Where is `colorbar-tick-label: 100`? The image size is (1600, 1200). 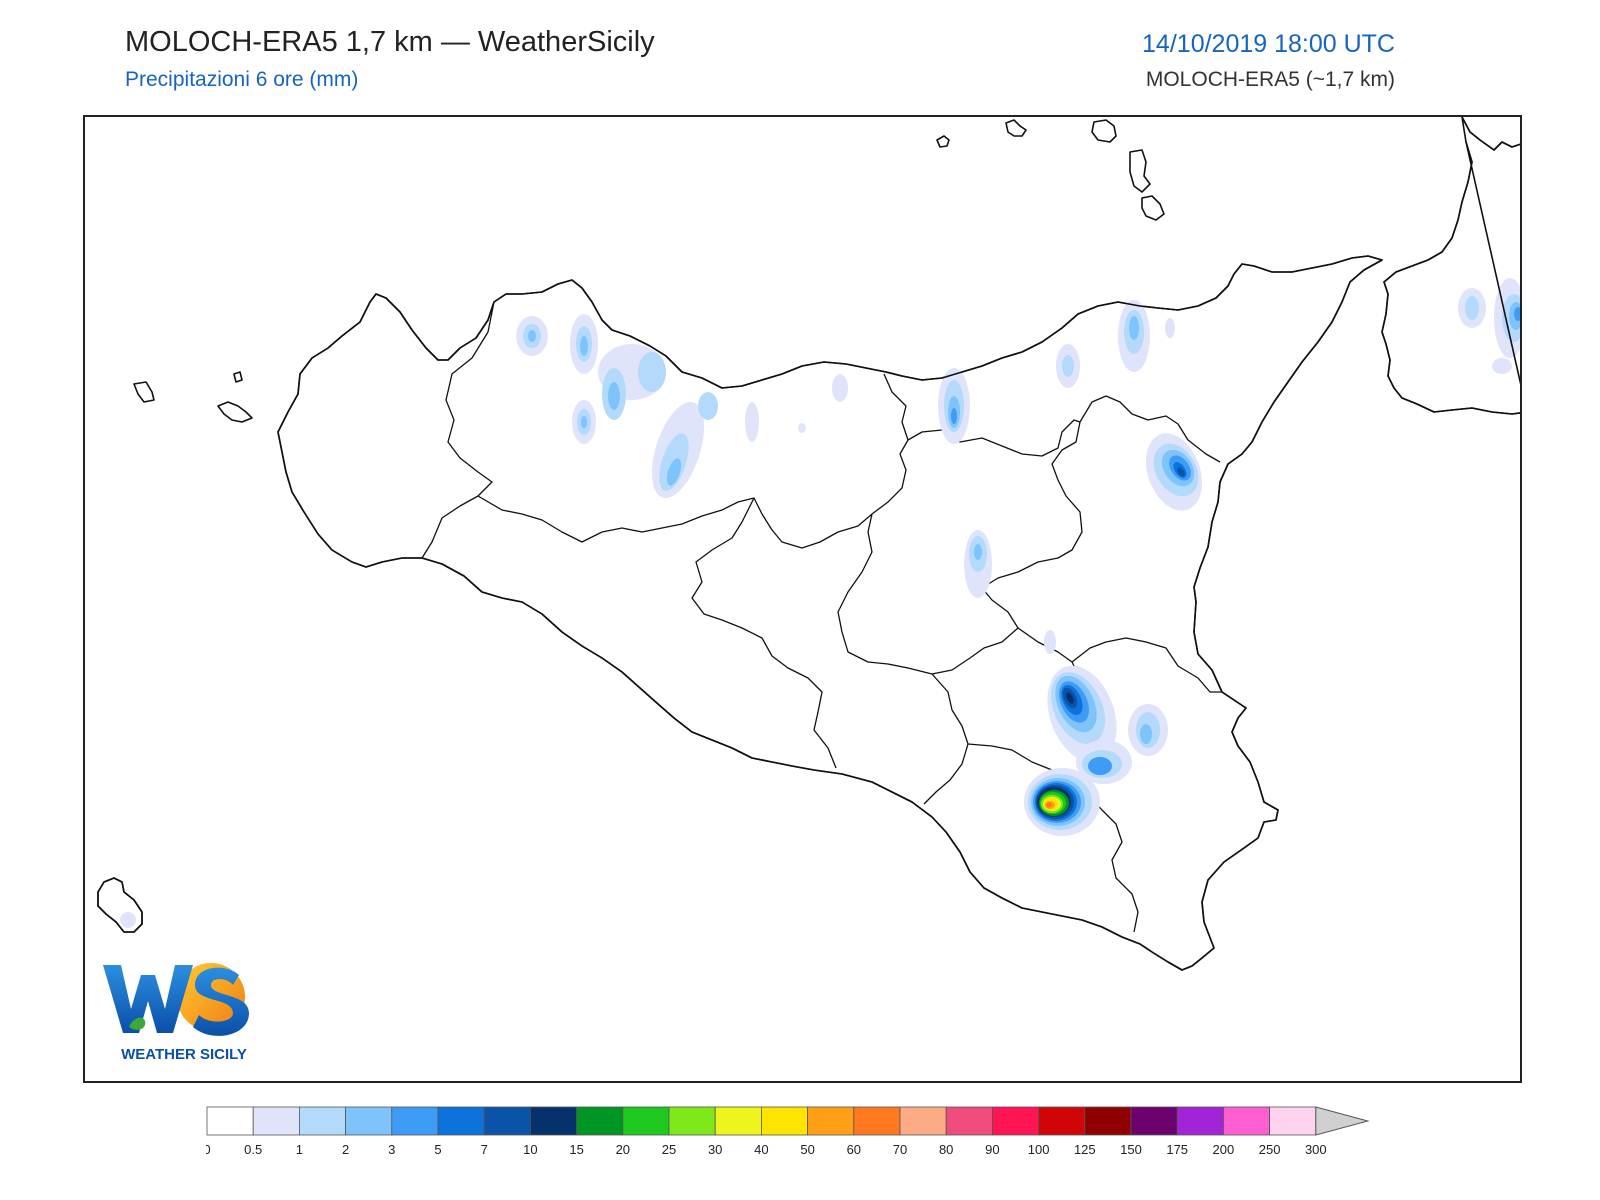
colorbar-tick-label: 100 is located at coordinates (1039, 1149).